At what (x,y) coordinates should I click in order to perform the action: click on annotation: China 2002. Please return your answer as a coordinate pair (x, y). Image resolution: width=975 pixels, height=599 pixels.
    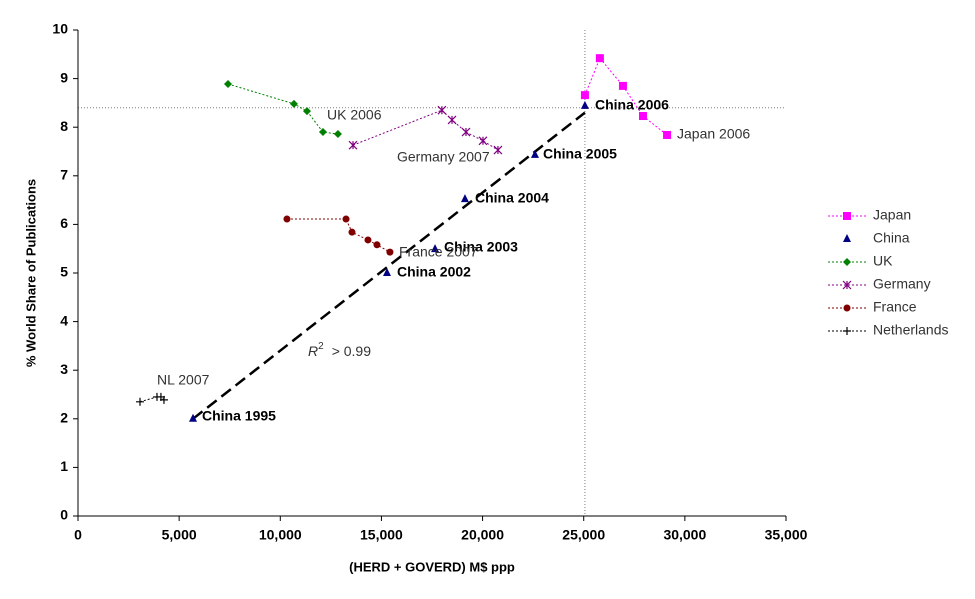
    Looking at the image, I should click on (434, 272).